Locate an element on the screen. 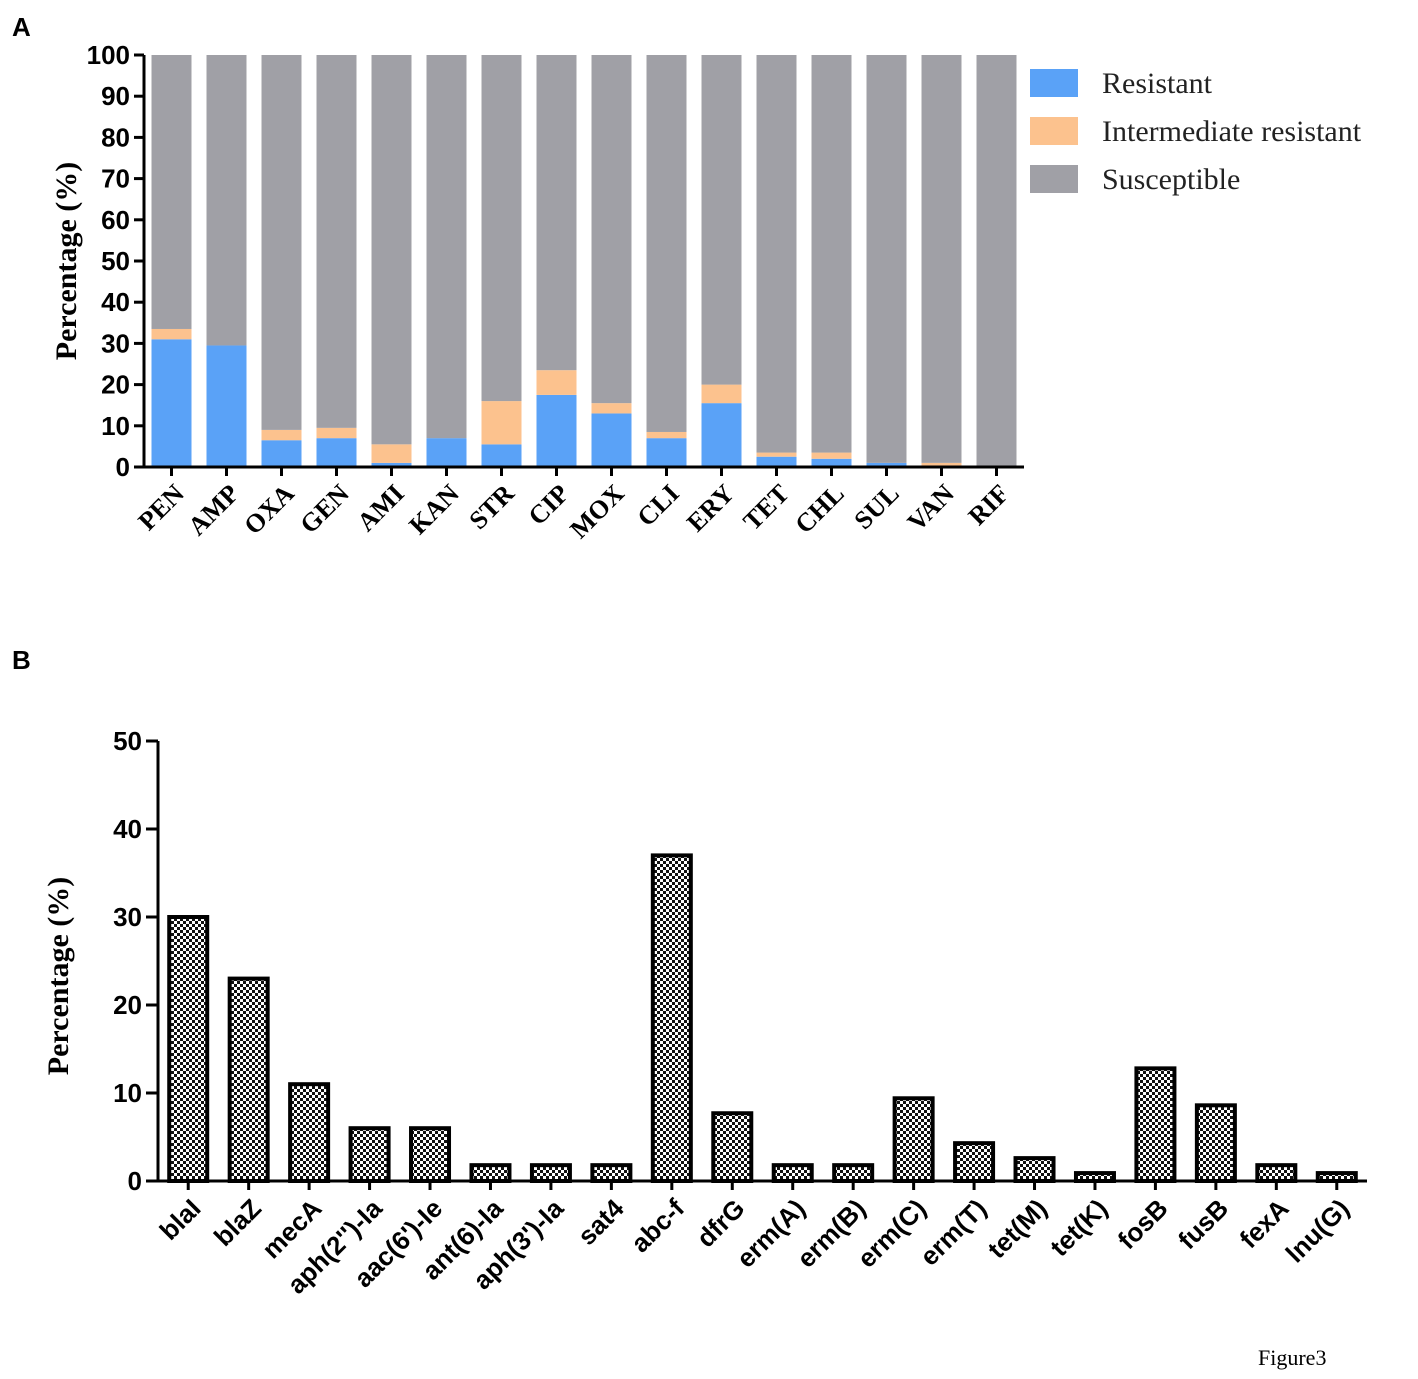  x-tick-label-b: erm(T) is located at coordinates (953, 1232).